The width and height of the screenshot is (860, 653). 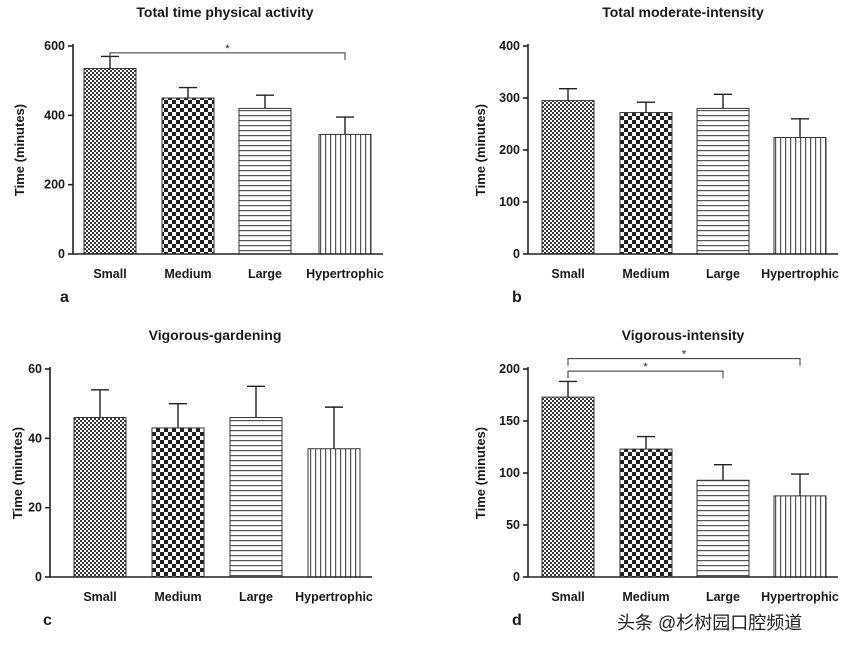 I want to click on chart-title: Vigorous-gardening, so click(x=215, y=335).